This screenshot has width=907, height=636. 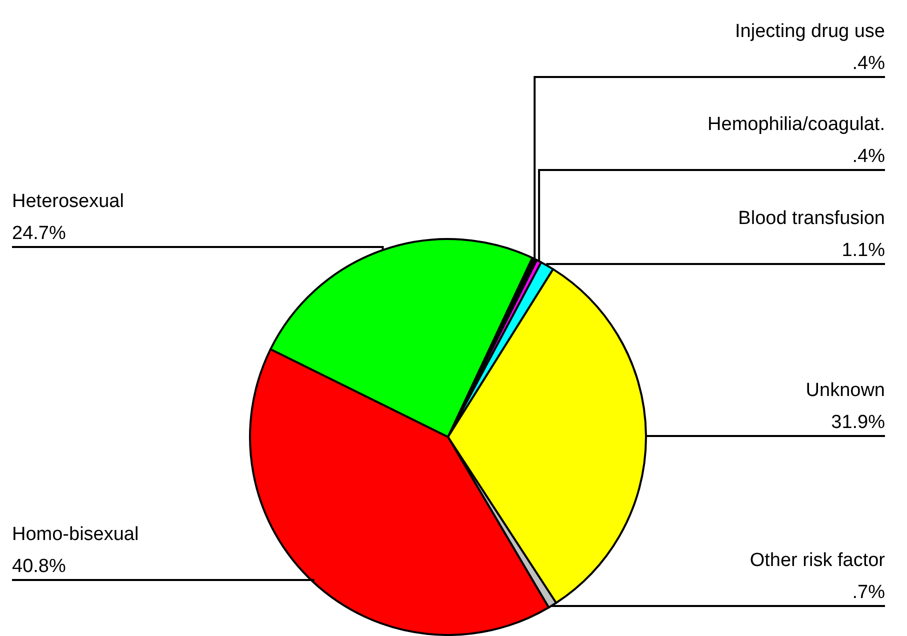 I want to click on slice-label: Heterosexual, so click(x=68, y=201).